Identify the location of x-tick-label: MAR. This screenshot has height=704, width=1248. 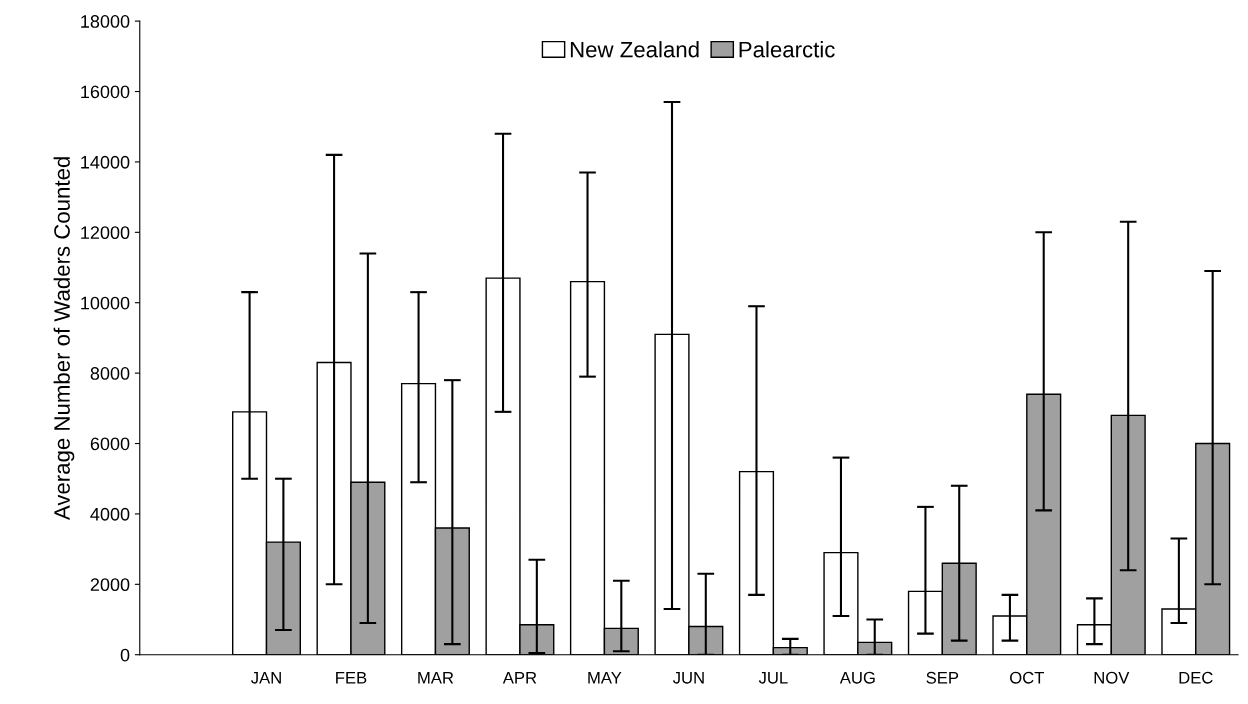
(436, 678).